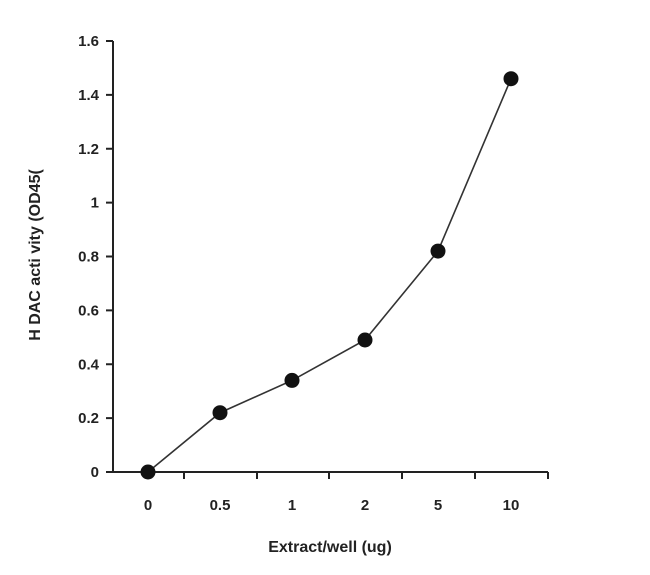  What do you see at coordinates (95, 472) in the screenshot?
I see `y-tick-label: 0` at bounding box center [95, 472].